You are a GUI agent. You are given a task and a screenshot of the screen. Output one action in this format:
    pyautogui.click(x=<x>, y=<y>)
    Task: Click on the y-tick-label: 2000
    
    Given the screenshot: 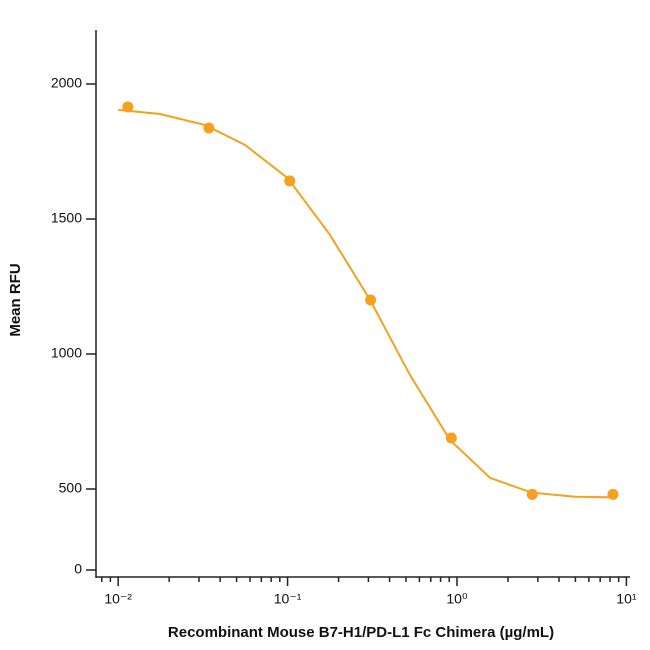 What is the action you would take?
    pyautogui.click(x=66, y=83)
    